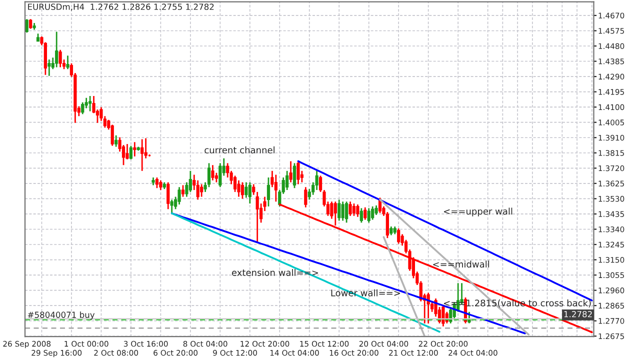  Describe the element at coordinates (121, 7) in the screenshot. I see `chart-title: EURUSDm,H4 1.2762 1.2826 1.2755 1.2782` at that location.